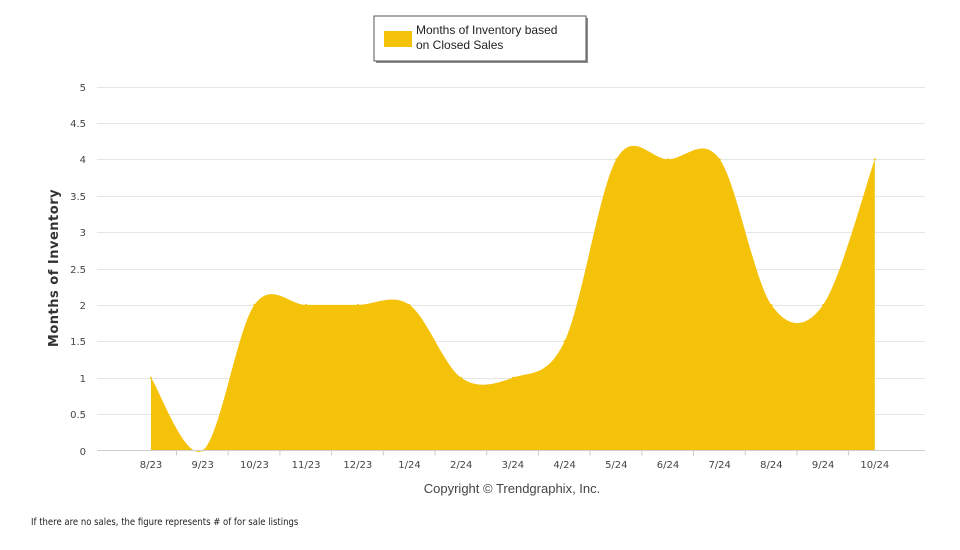 The height and width of the screenshot is (550, 960). I want to click on y-tick-label: 2, so click(83, 306).